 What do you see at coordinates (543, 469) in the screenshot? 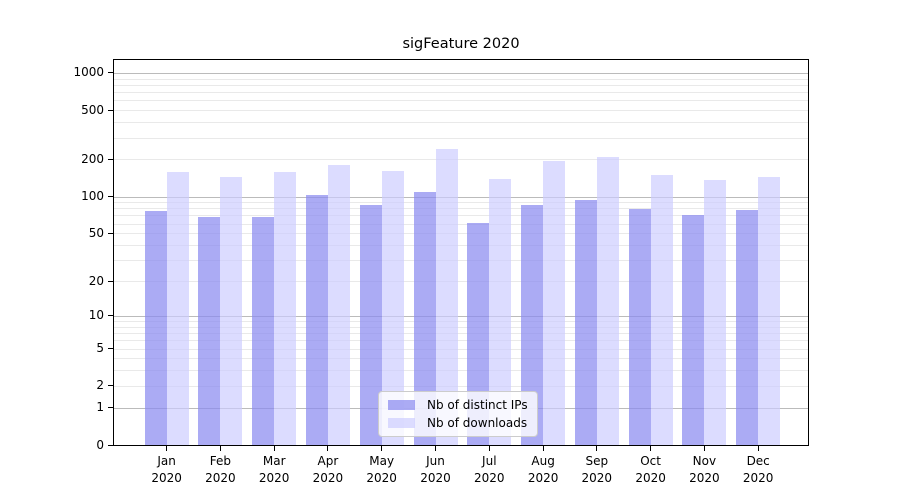
I see `x-tick-label-aug: Aug 2020` at bounding box center [543, 469].